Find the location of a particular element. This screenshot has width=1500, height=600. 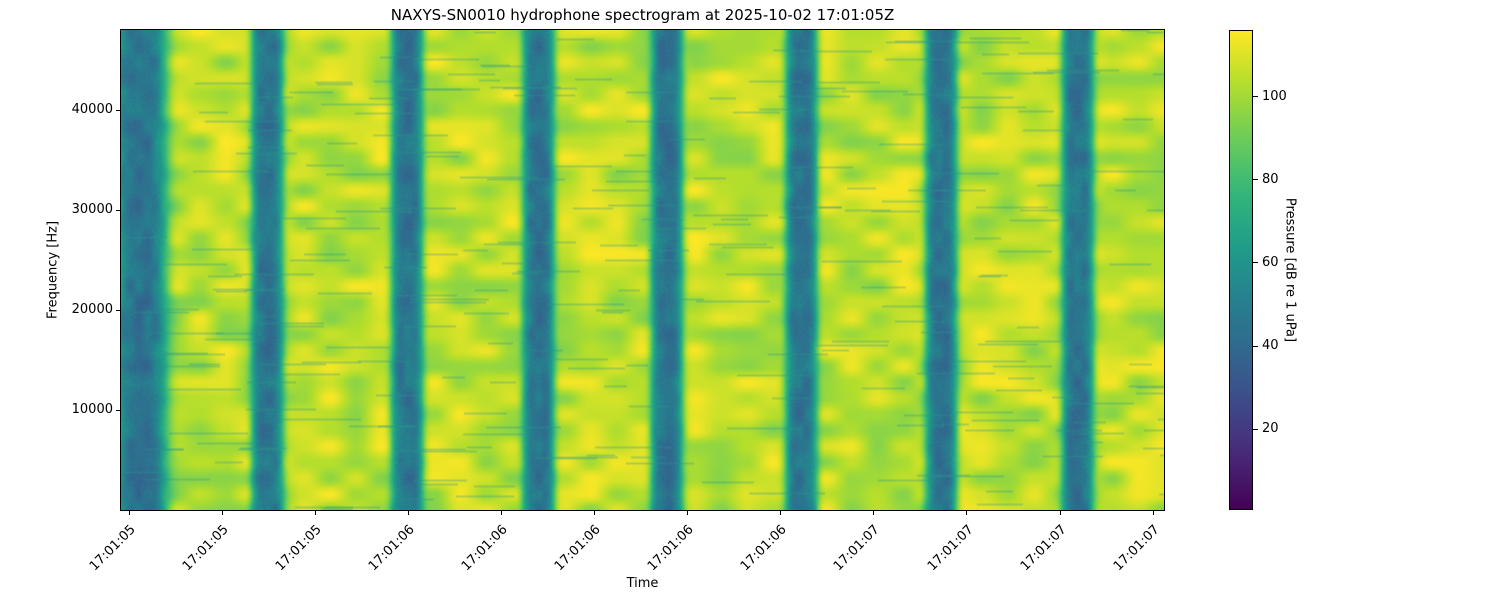

y-tick-label: 30000 is located at coordinates (92, 209).